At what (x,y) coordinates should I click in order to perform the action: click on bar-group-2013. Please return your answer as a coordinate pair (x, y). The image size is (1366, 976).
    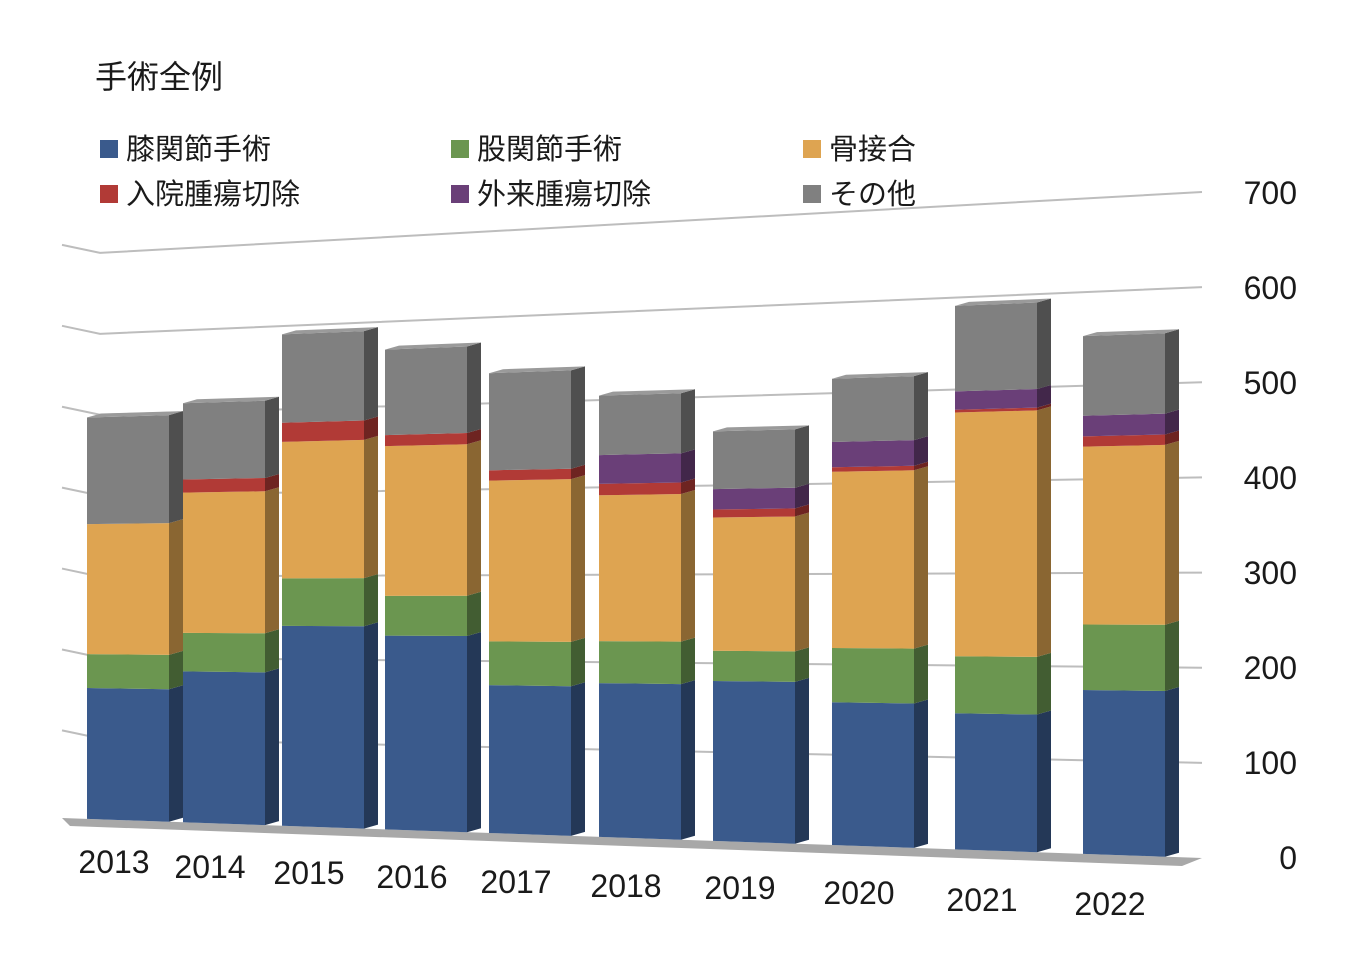
    Looking at the image, I should click on (135, 616).